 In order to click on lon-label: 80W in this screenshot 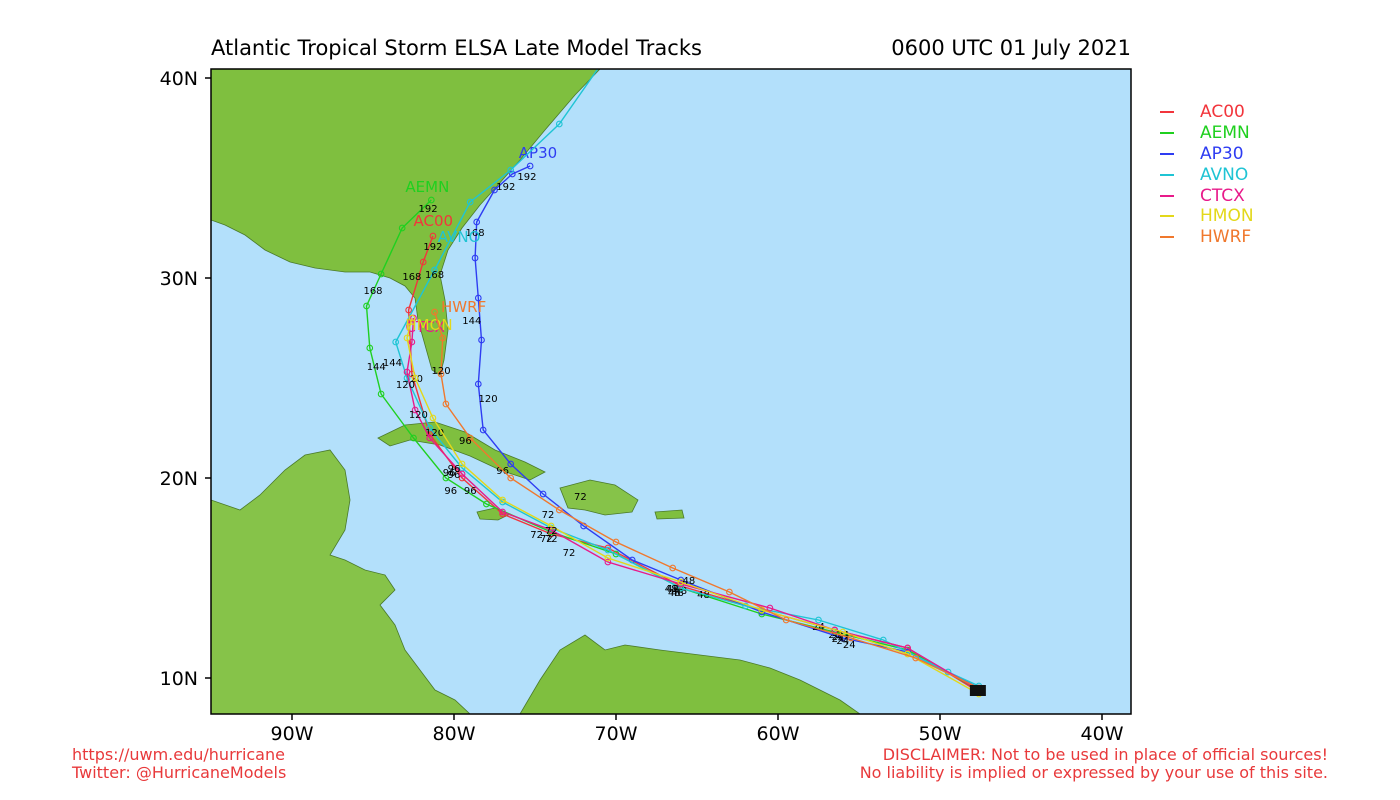, I will do `click(454, 734)`.